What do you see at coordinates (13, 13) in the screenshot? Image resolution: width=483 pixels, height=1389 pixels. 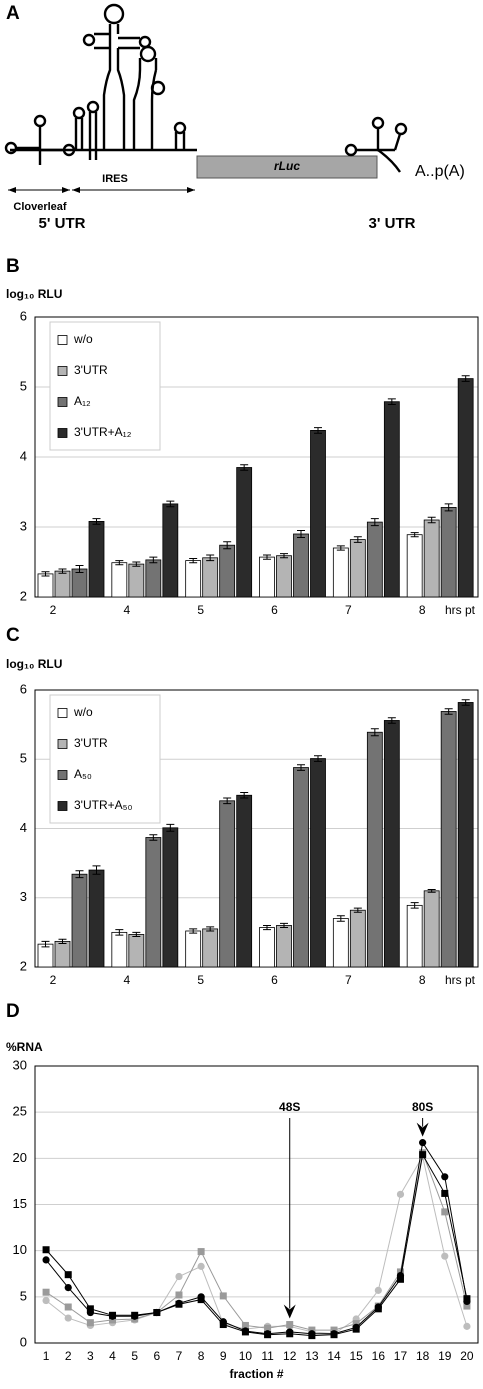 I see `panel-label: A` at bounding box center [13, 13].